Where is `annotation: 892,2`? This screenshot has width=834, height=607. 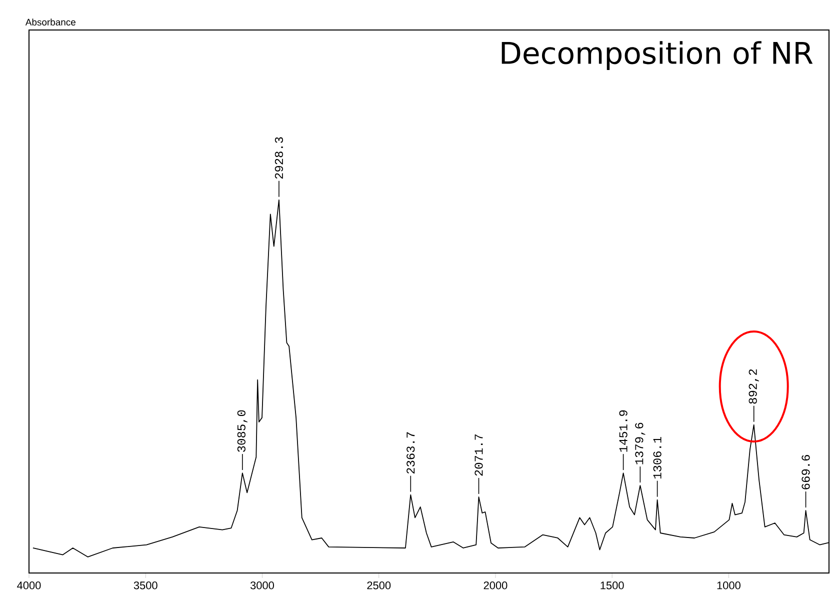 annotation: 892,2 is located at coordinates (753, 386).